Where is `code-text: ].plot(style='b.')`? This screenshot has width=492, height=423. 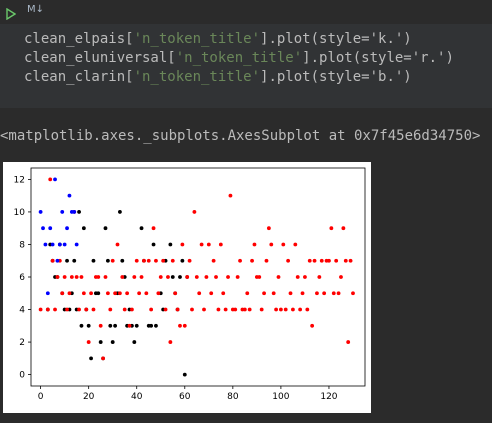 code-text: ].plot(style='b.') is located at coordinates (336, 77).